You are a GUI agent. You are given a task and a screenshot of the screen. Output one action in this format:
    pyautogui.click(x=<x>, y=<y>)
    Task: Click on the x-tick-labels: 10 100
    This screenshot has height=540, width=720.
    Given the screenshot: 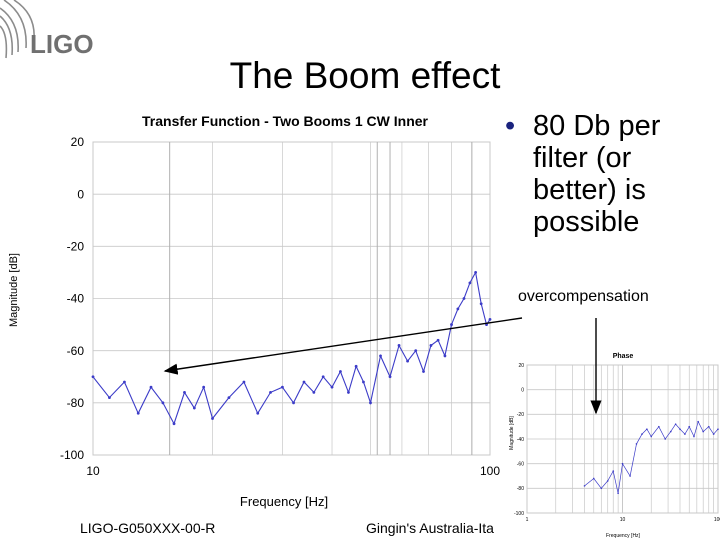 What is the action you would take?
    pyautogui.click(x=293, y=471)
    